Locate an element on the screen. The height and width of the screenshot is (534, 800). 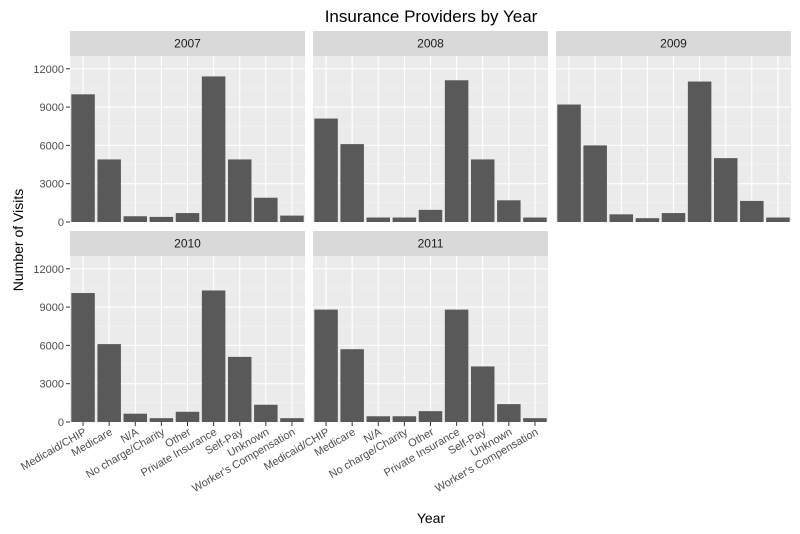
facet-strip-label: 2011 is located at coordinates (431, 244).